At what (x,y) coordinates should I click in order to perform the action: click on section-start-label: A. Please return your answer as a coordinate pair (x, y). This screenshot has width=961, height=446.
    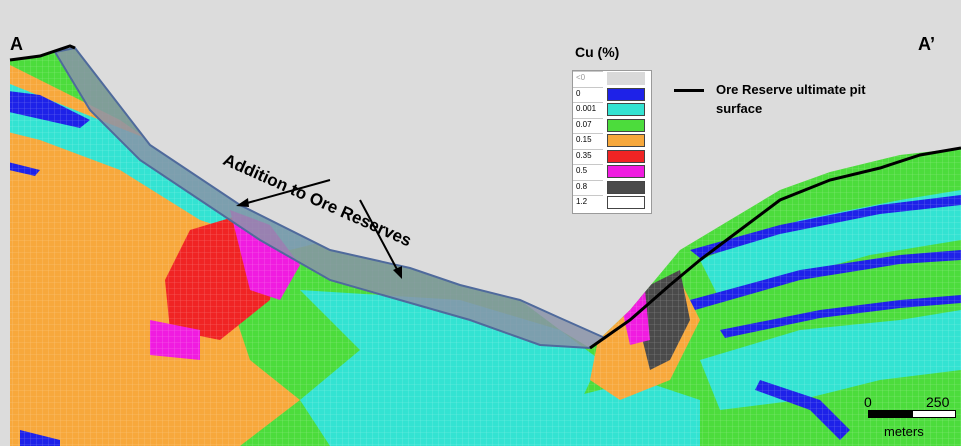
    Looking at the image, I should click on (16, 44).